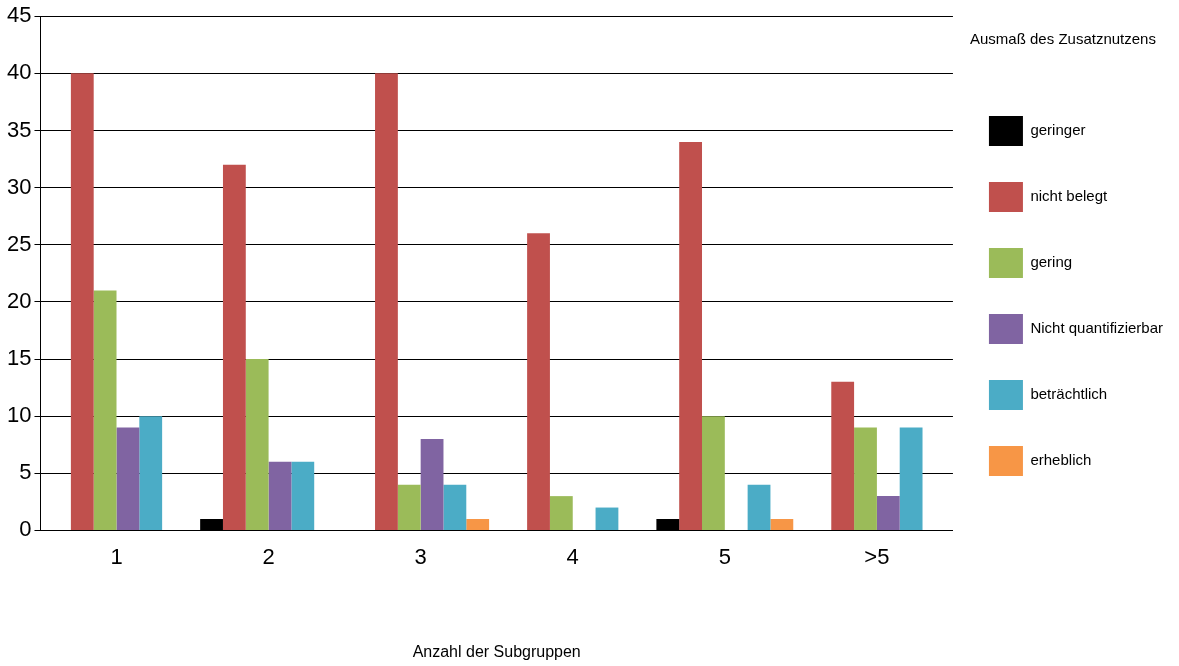 This screenshot has width=1179, height=666. Describe the element at coordinates (1096, 328) in the screenshot. I see `legend-label: Nicht quantifizierbar` at that location.